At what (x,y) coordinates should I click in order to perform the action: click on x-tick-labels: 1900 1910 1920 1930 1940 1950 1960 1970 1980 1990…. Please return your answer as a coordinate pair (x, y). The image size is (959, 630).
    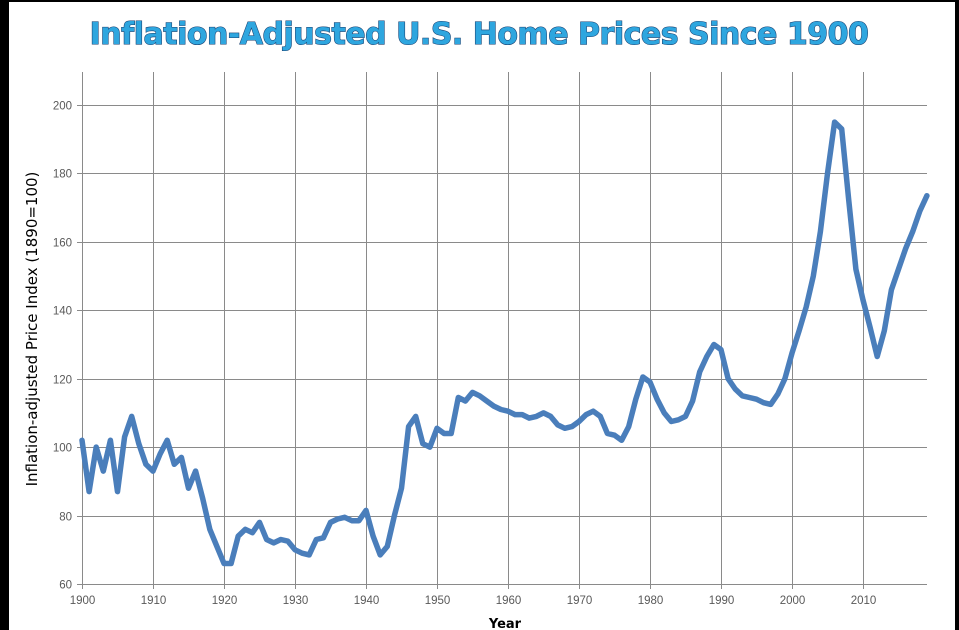
    Looking at the image, I should click on (473, 601).